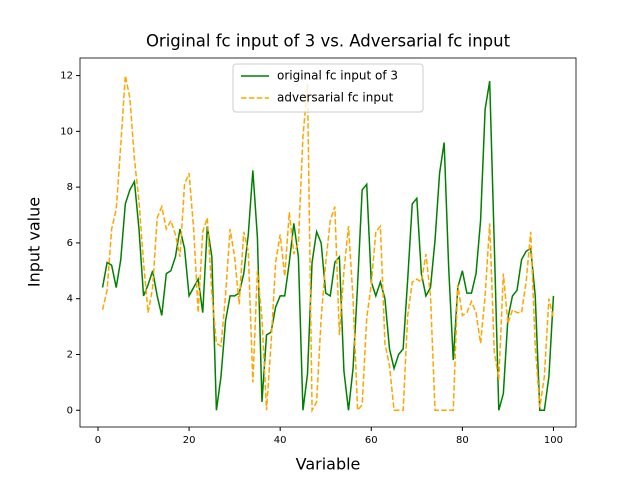 The width and height of the screenshot is (640, 480). I want to click on y-tick-label: 8, so click(70, 187).